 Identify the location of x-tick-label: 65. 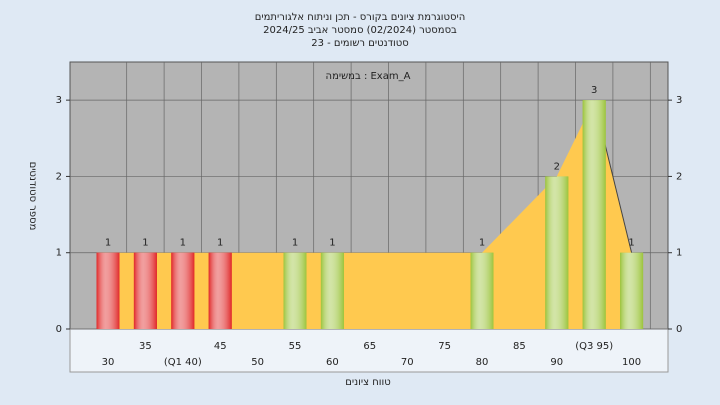
(369, 346).